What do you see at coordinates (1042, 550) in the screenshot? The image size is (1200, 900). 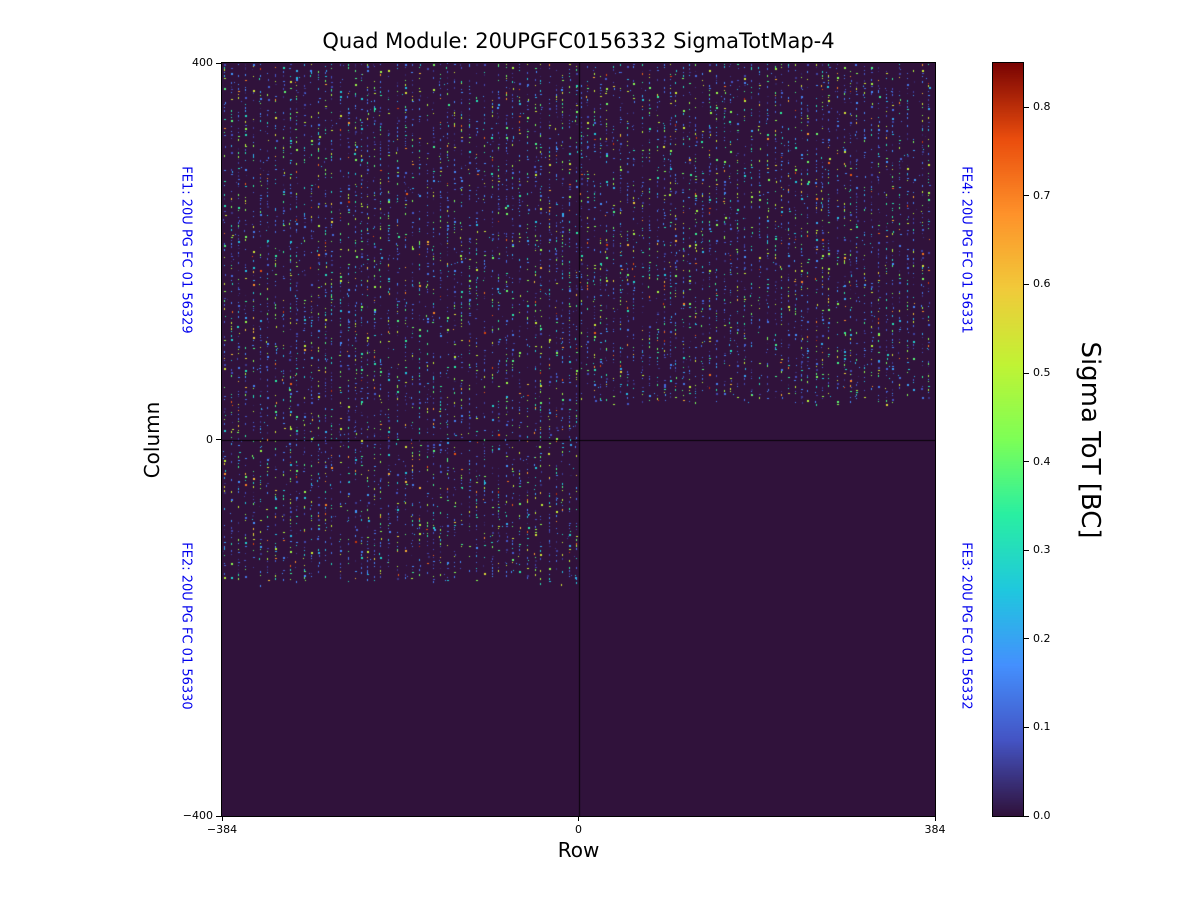 I see `colorbar-tick-label: 0.3` at bounding box center [1042, 550].